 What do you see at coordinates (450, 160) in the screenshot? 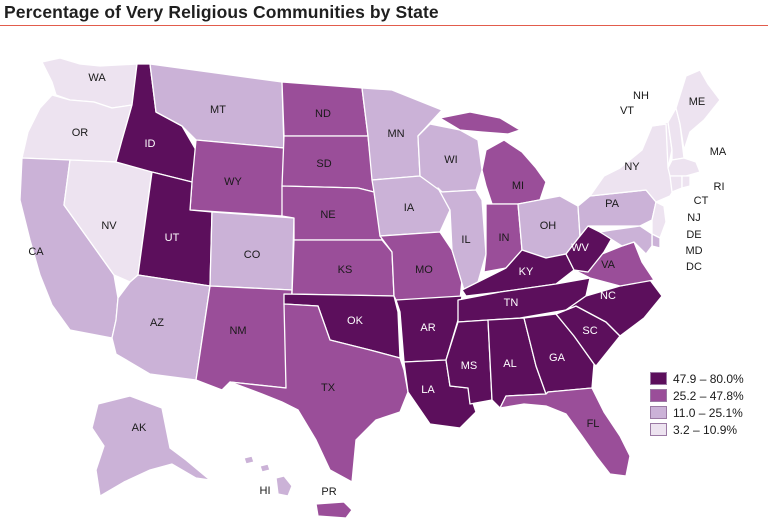
I see `label-WI: WI` at bounding box center [450, 160].